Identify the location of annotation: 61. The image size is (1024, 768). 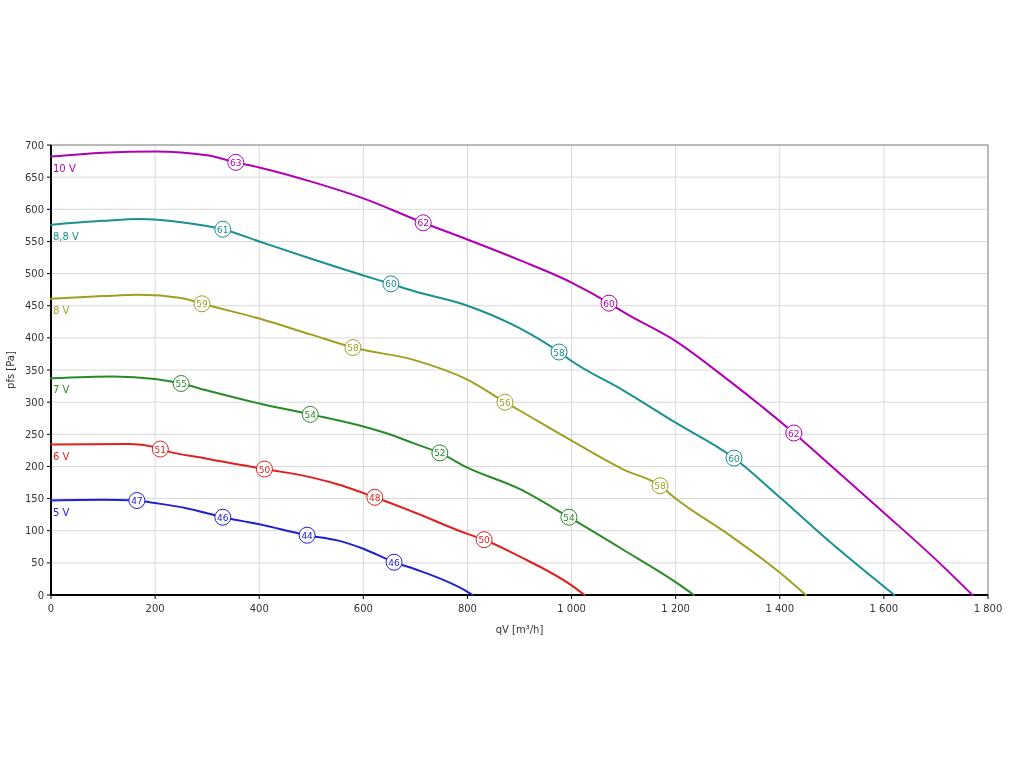
(223, 229).